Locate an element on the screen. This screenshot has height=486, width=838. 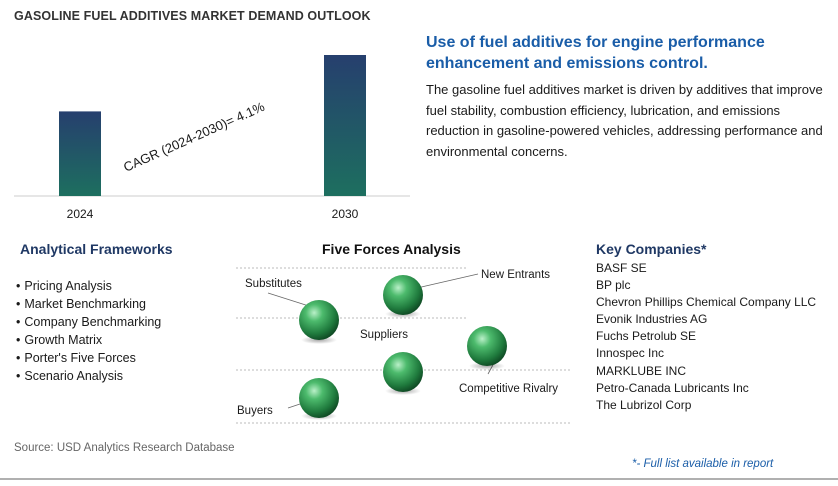
bottom-divider is located at coordinates (419, 479).